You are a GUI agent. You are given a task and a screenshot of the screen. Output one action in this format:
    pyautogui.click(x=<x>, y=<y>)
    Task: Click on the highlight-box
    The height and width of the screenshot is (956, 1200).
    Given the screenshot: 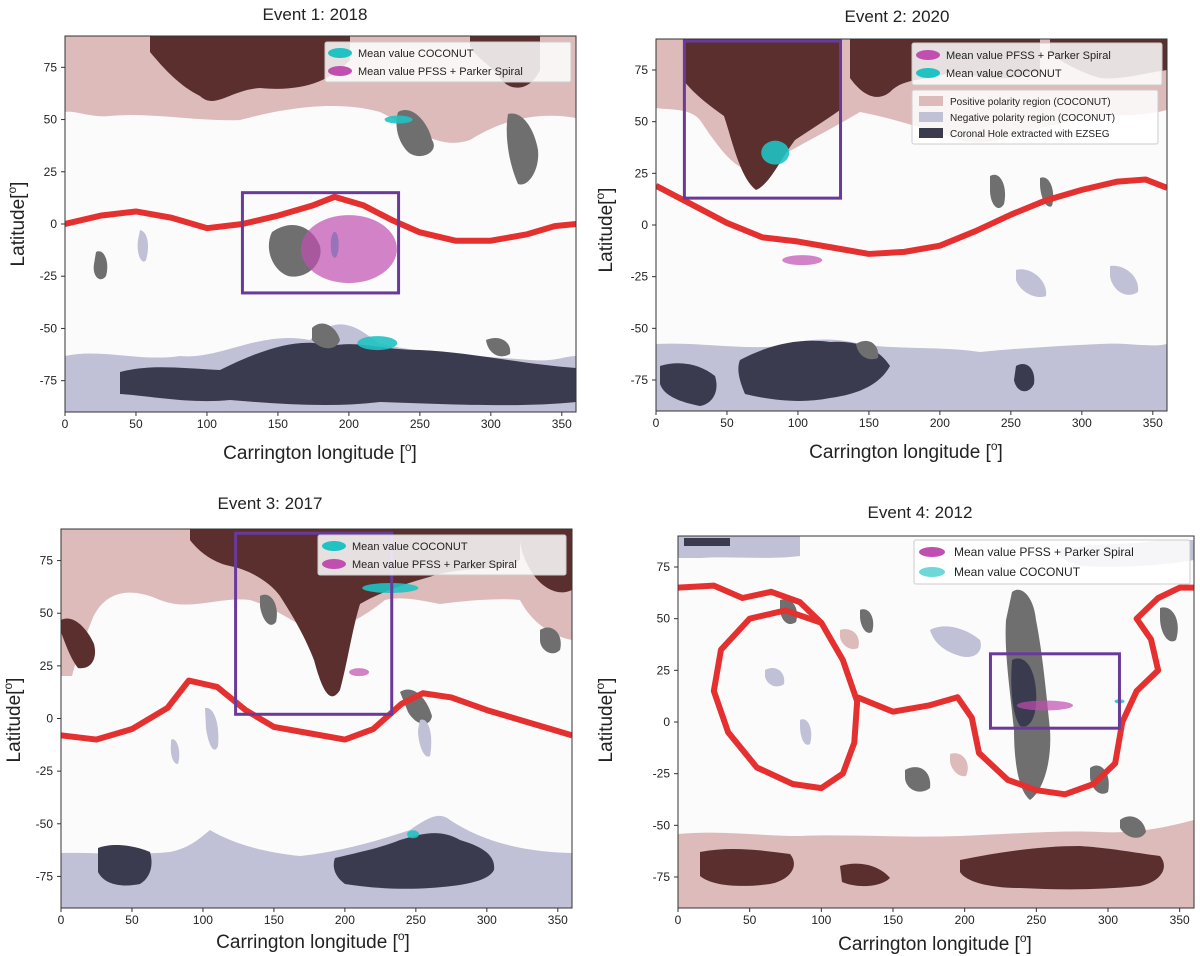 What is the action you would take?
    pyautogui.click(x=762, y=119)
    